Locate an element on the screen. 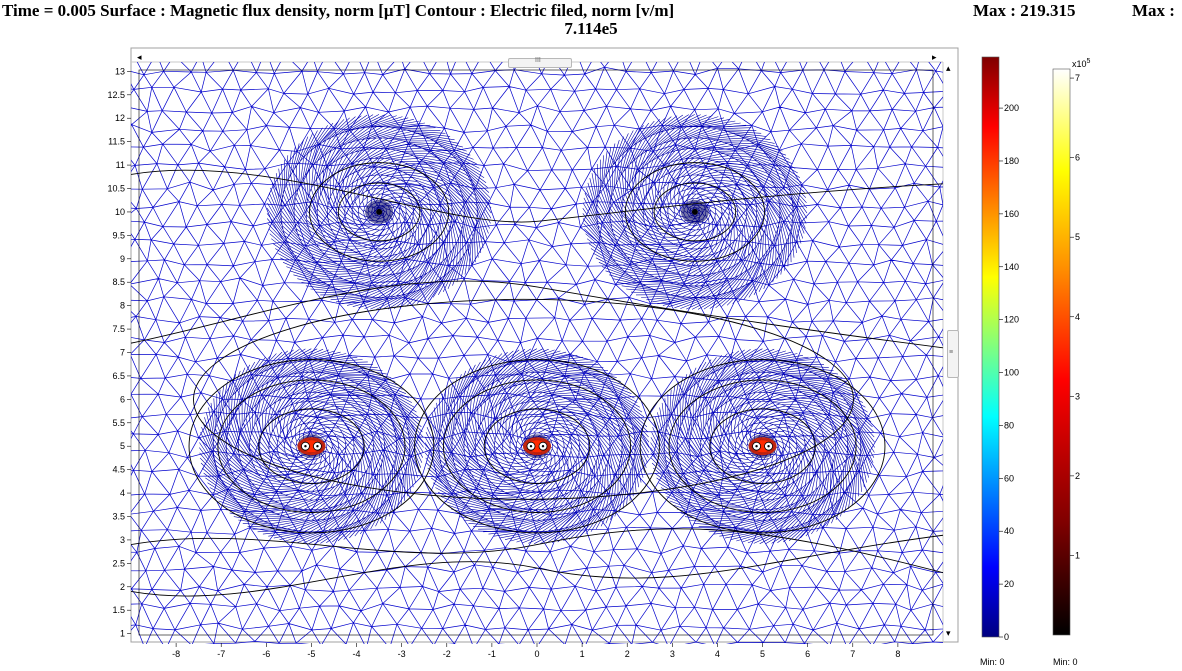 This screenshot has width=1182, height=671. contour-colorbar-tick: 2 is located at coordinates (1077, 476).